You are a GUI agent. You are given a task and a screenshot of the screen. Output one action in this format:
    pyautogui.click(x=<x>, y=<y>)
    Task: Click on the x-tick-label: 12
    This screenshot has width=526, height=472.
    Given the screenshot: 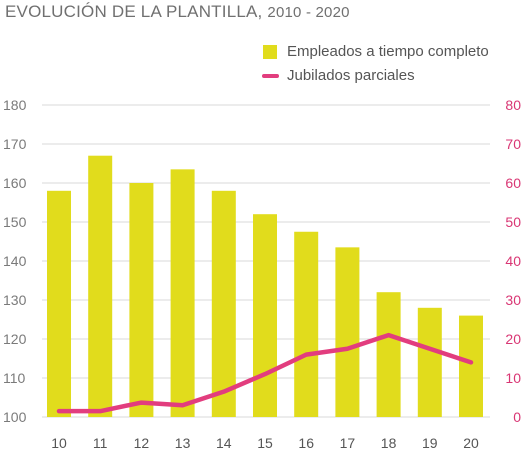 What is the action you would take?
    pyautogui.click(x=142, y=443)
    